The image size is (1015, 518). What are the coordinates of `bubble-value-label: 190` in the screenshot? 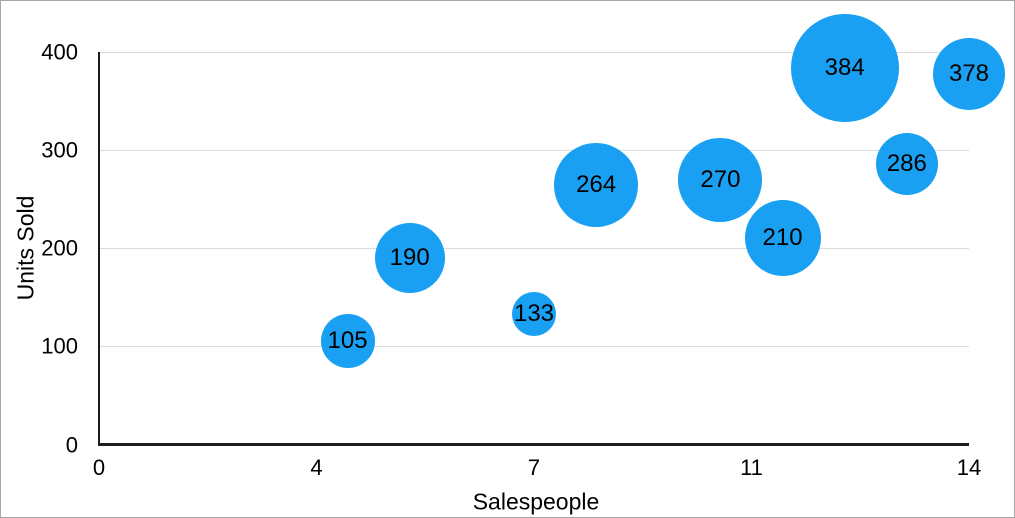 It's located at (409, 258).